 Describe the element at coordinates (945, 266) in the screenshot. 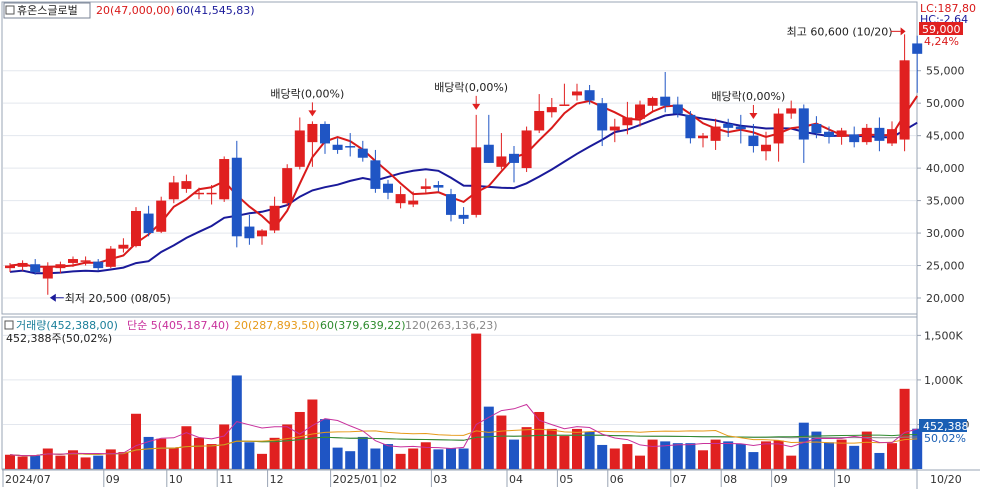

I see `price-tick-label: 25,000` at that location.